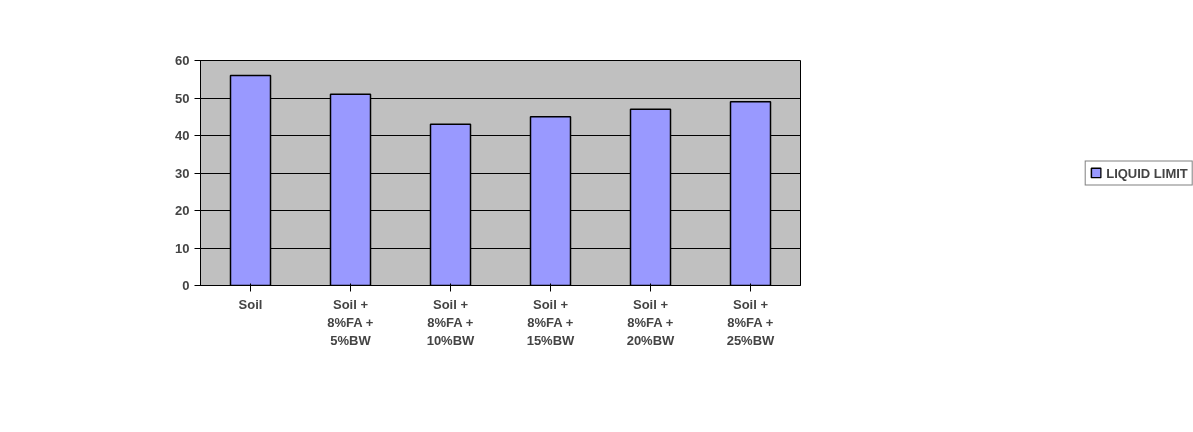 This screenshot has height=432, width=1193. I want to click on y-tick-label: 50, so click(182, 98).